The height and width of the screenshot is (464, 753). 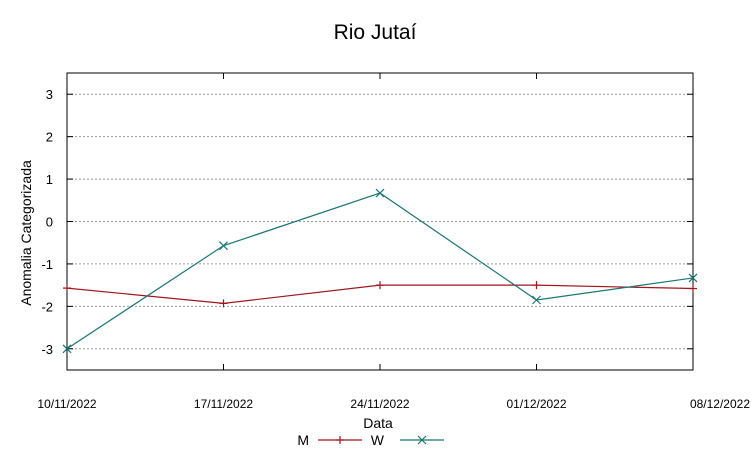 What do you see at coordinates (375, 32) in the screenshot?
I see `chart-title: Rio Jutaí` at bounding box center [375, 32].